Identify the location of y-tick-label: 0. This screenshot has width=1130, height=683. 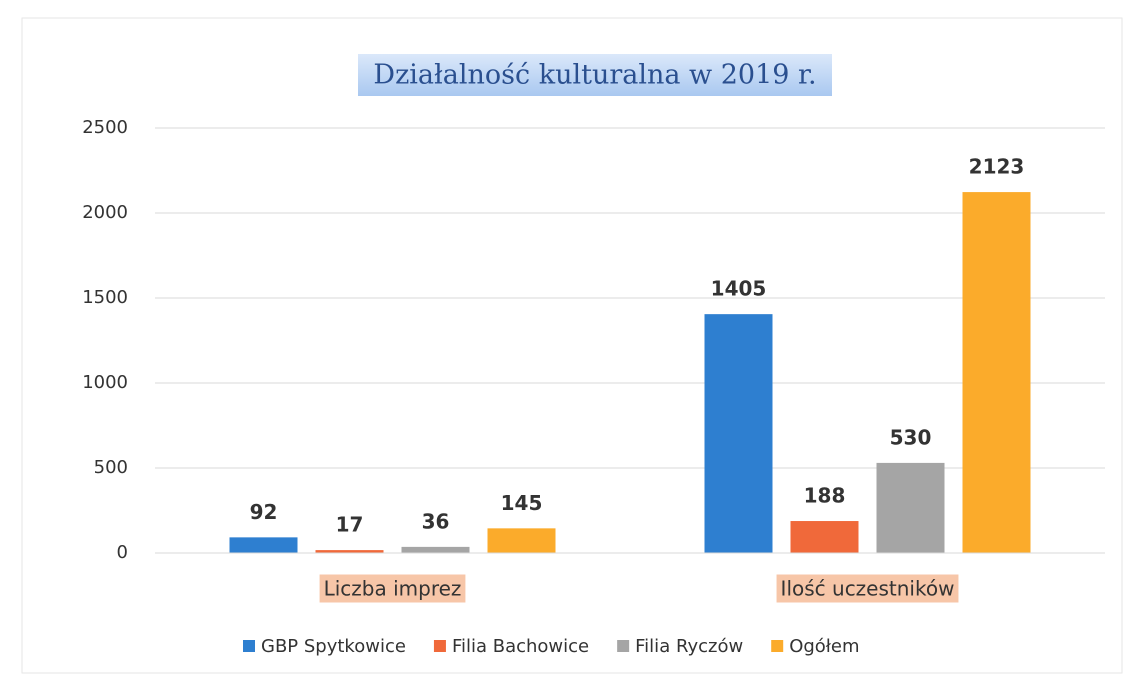
(122, 552).